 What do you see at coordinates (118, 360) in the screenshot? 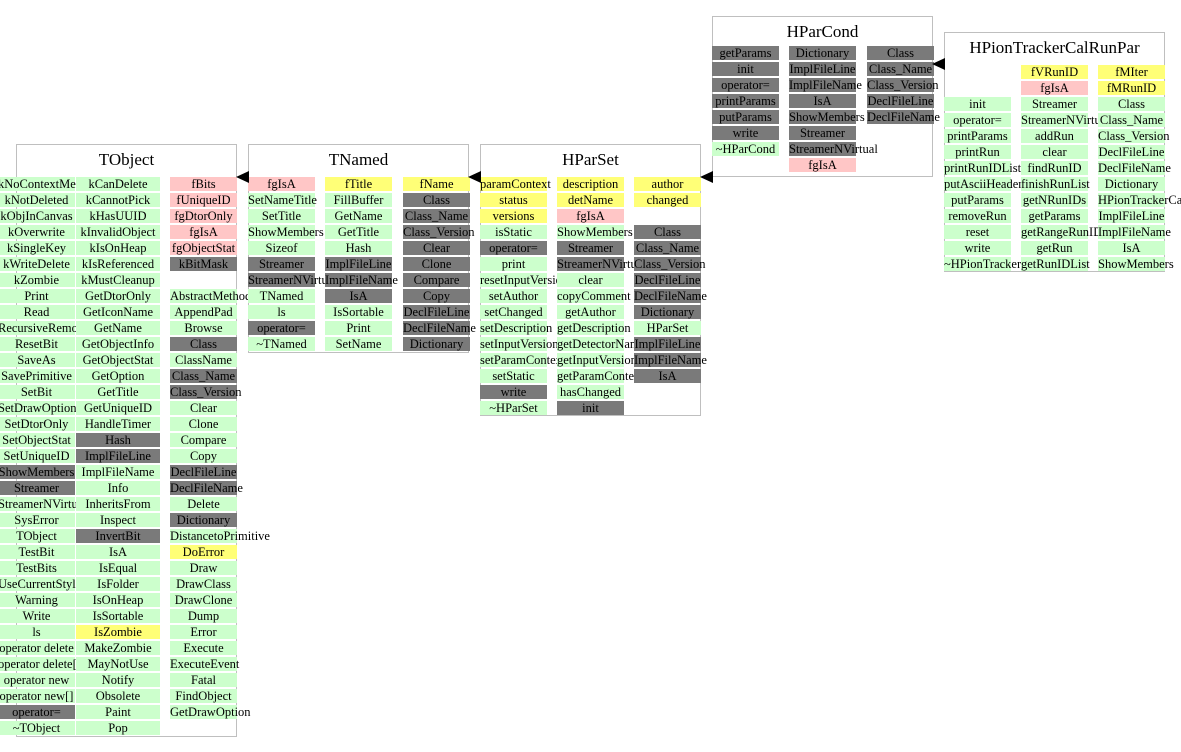
I see `member-getobjectstat: GetObjectStat` at bounding box center [118, 360].